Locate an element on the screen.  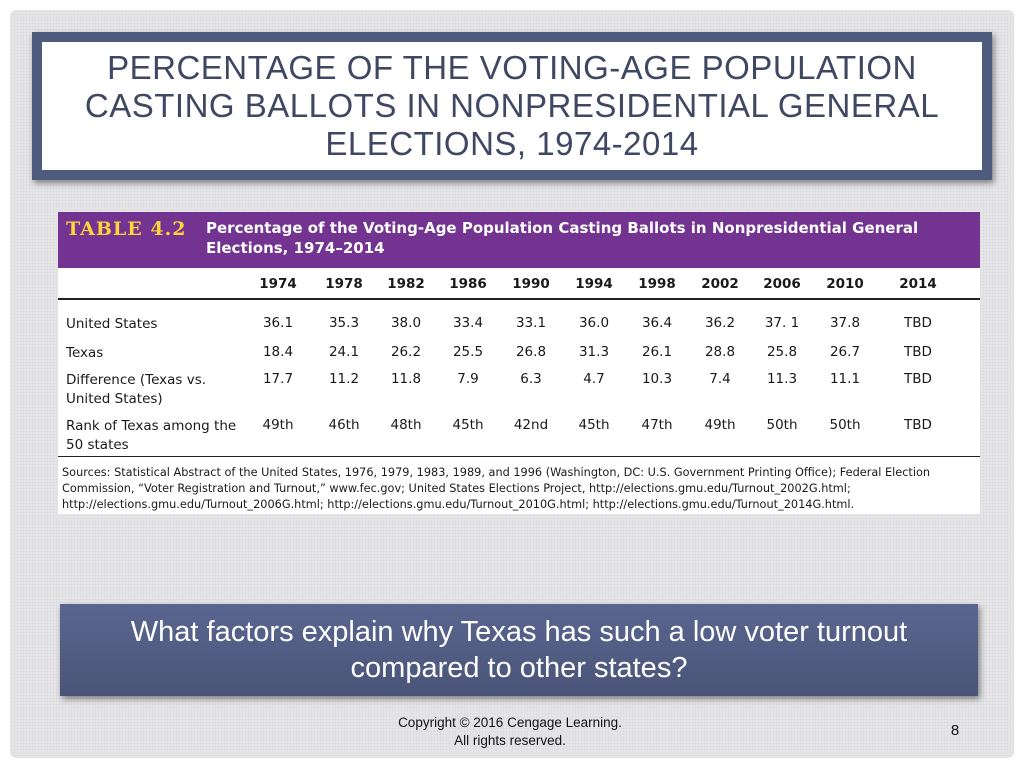
table-cell: 38.0 is located at coordinates (406, 323).